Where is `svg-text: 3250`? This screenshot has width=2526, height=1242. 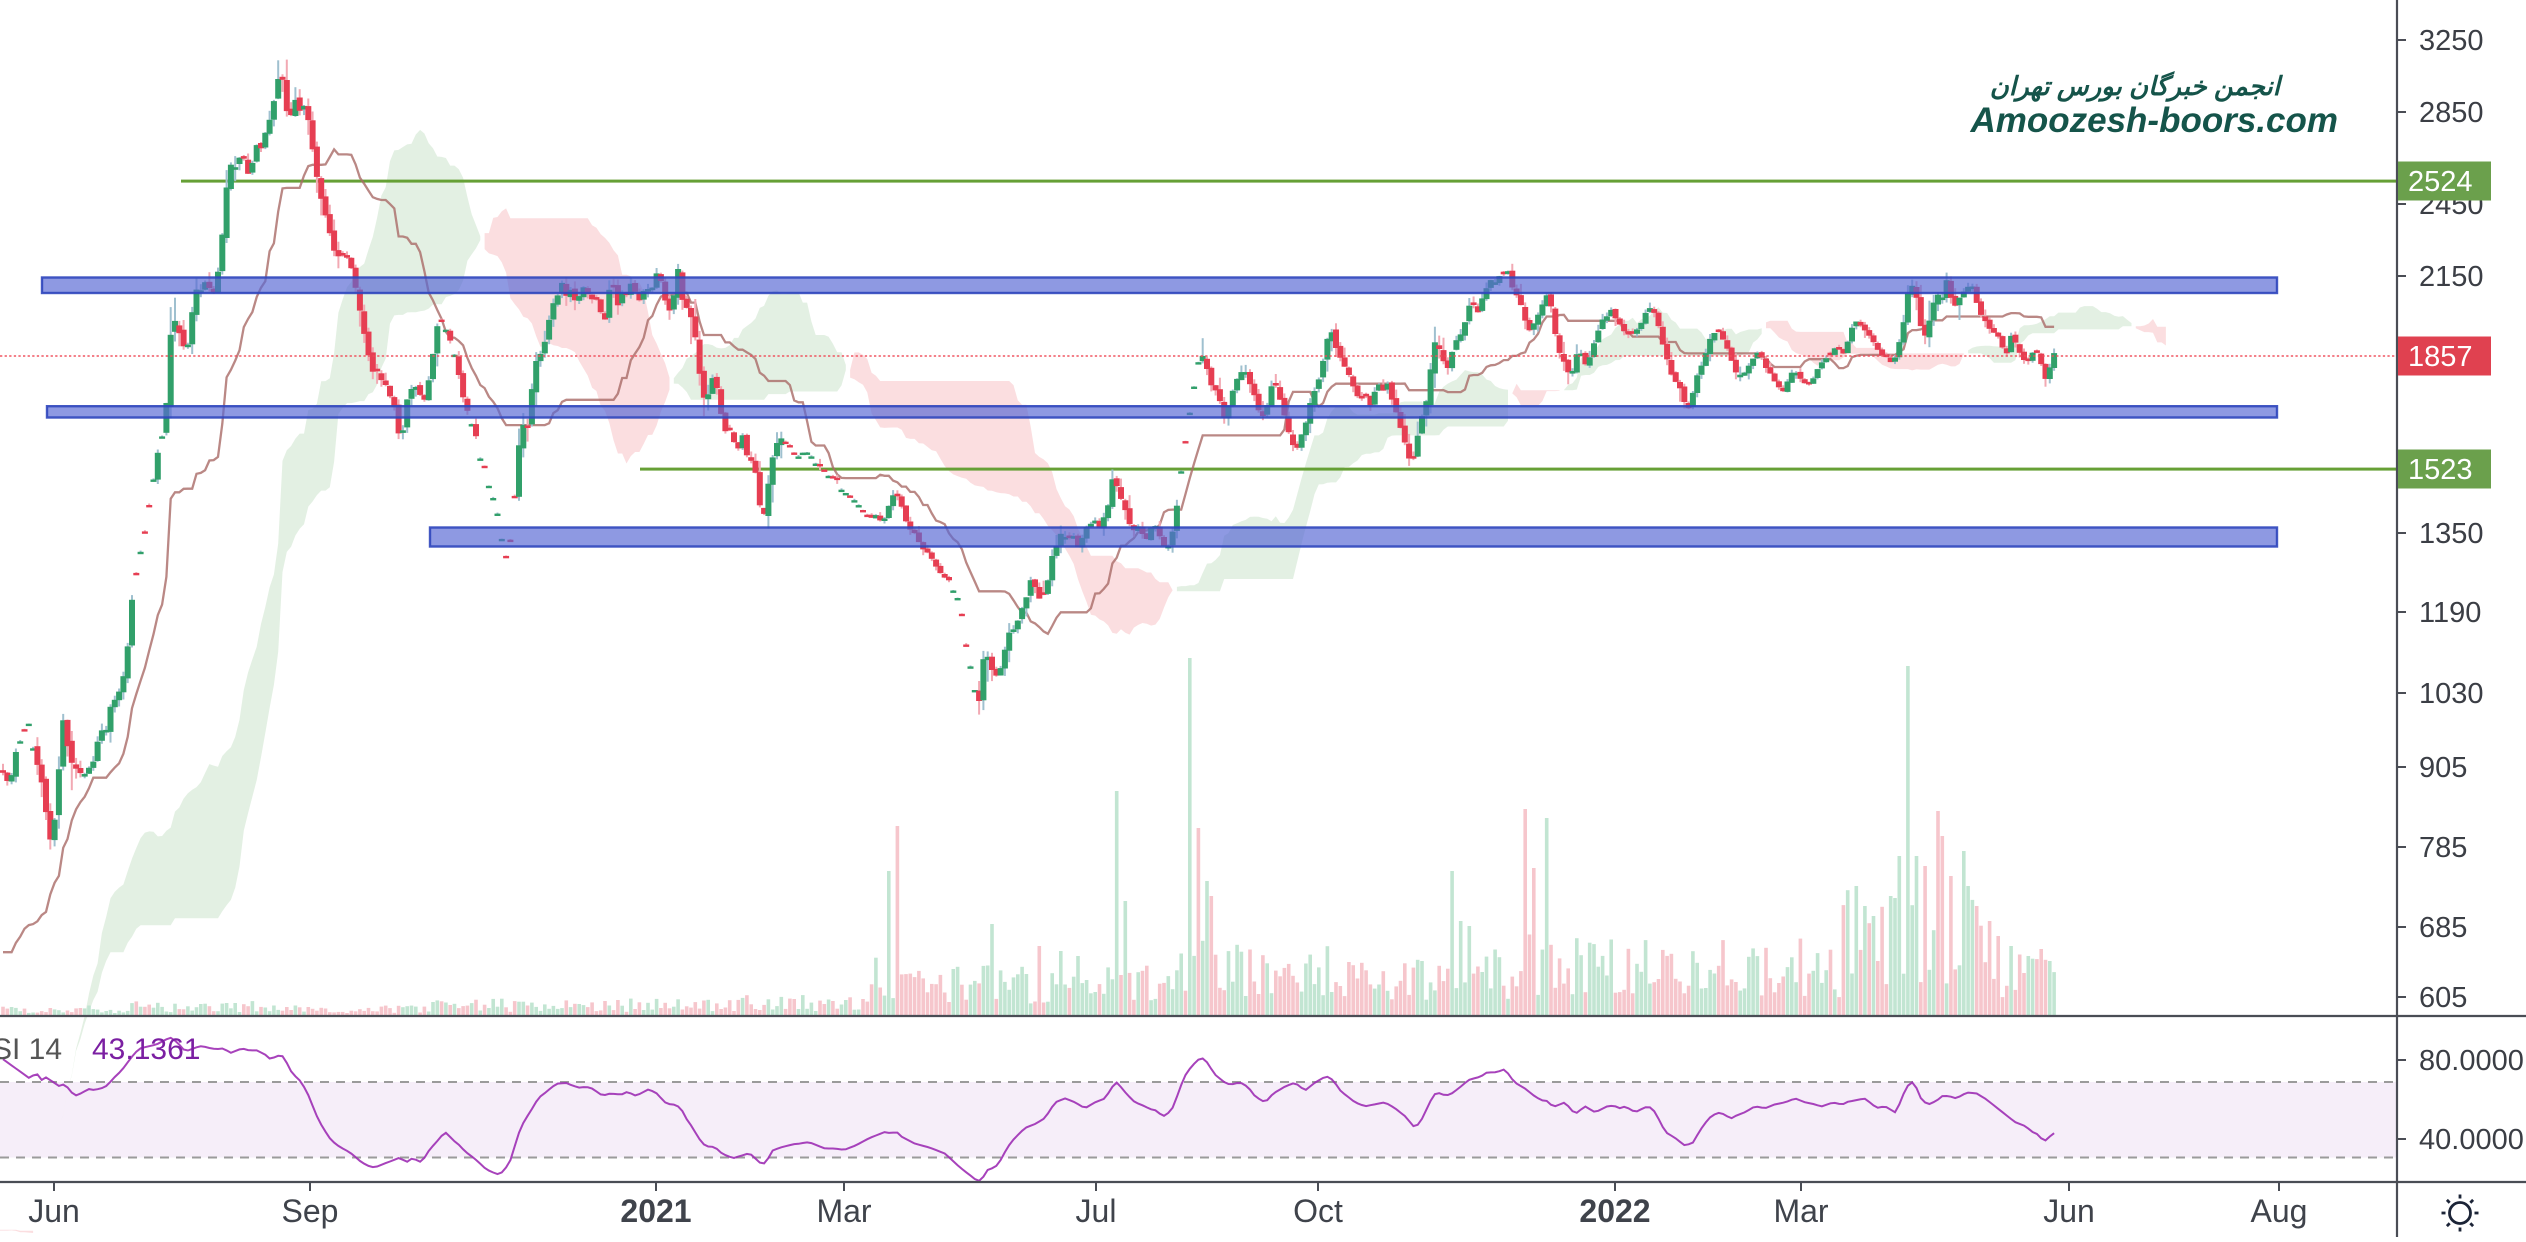 svg-text: 3250 is located at coordinates (2451, 41).